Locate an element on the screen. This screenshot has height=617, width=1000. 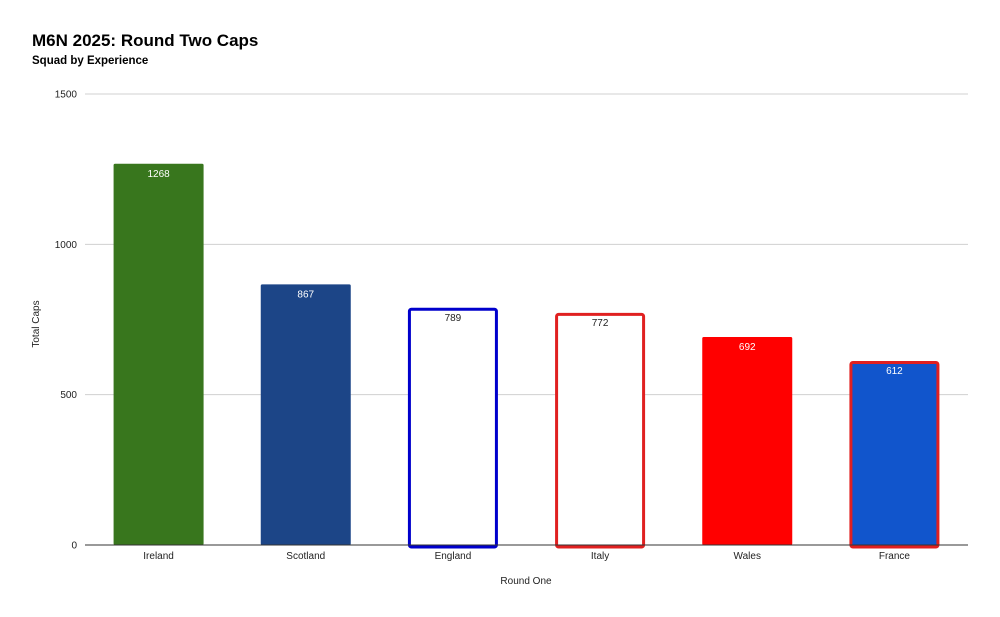
bar-england is located at coordinates (452, 428).